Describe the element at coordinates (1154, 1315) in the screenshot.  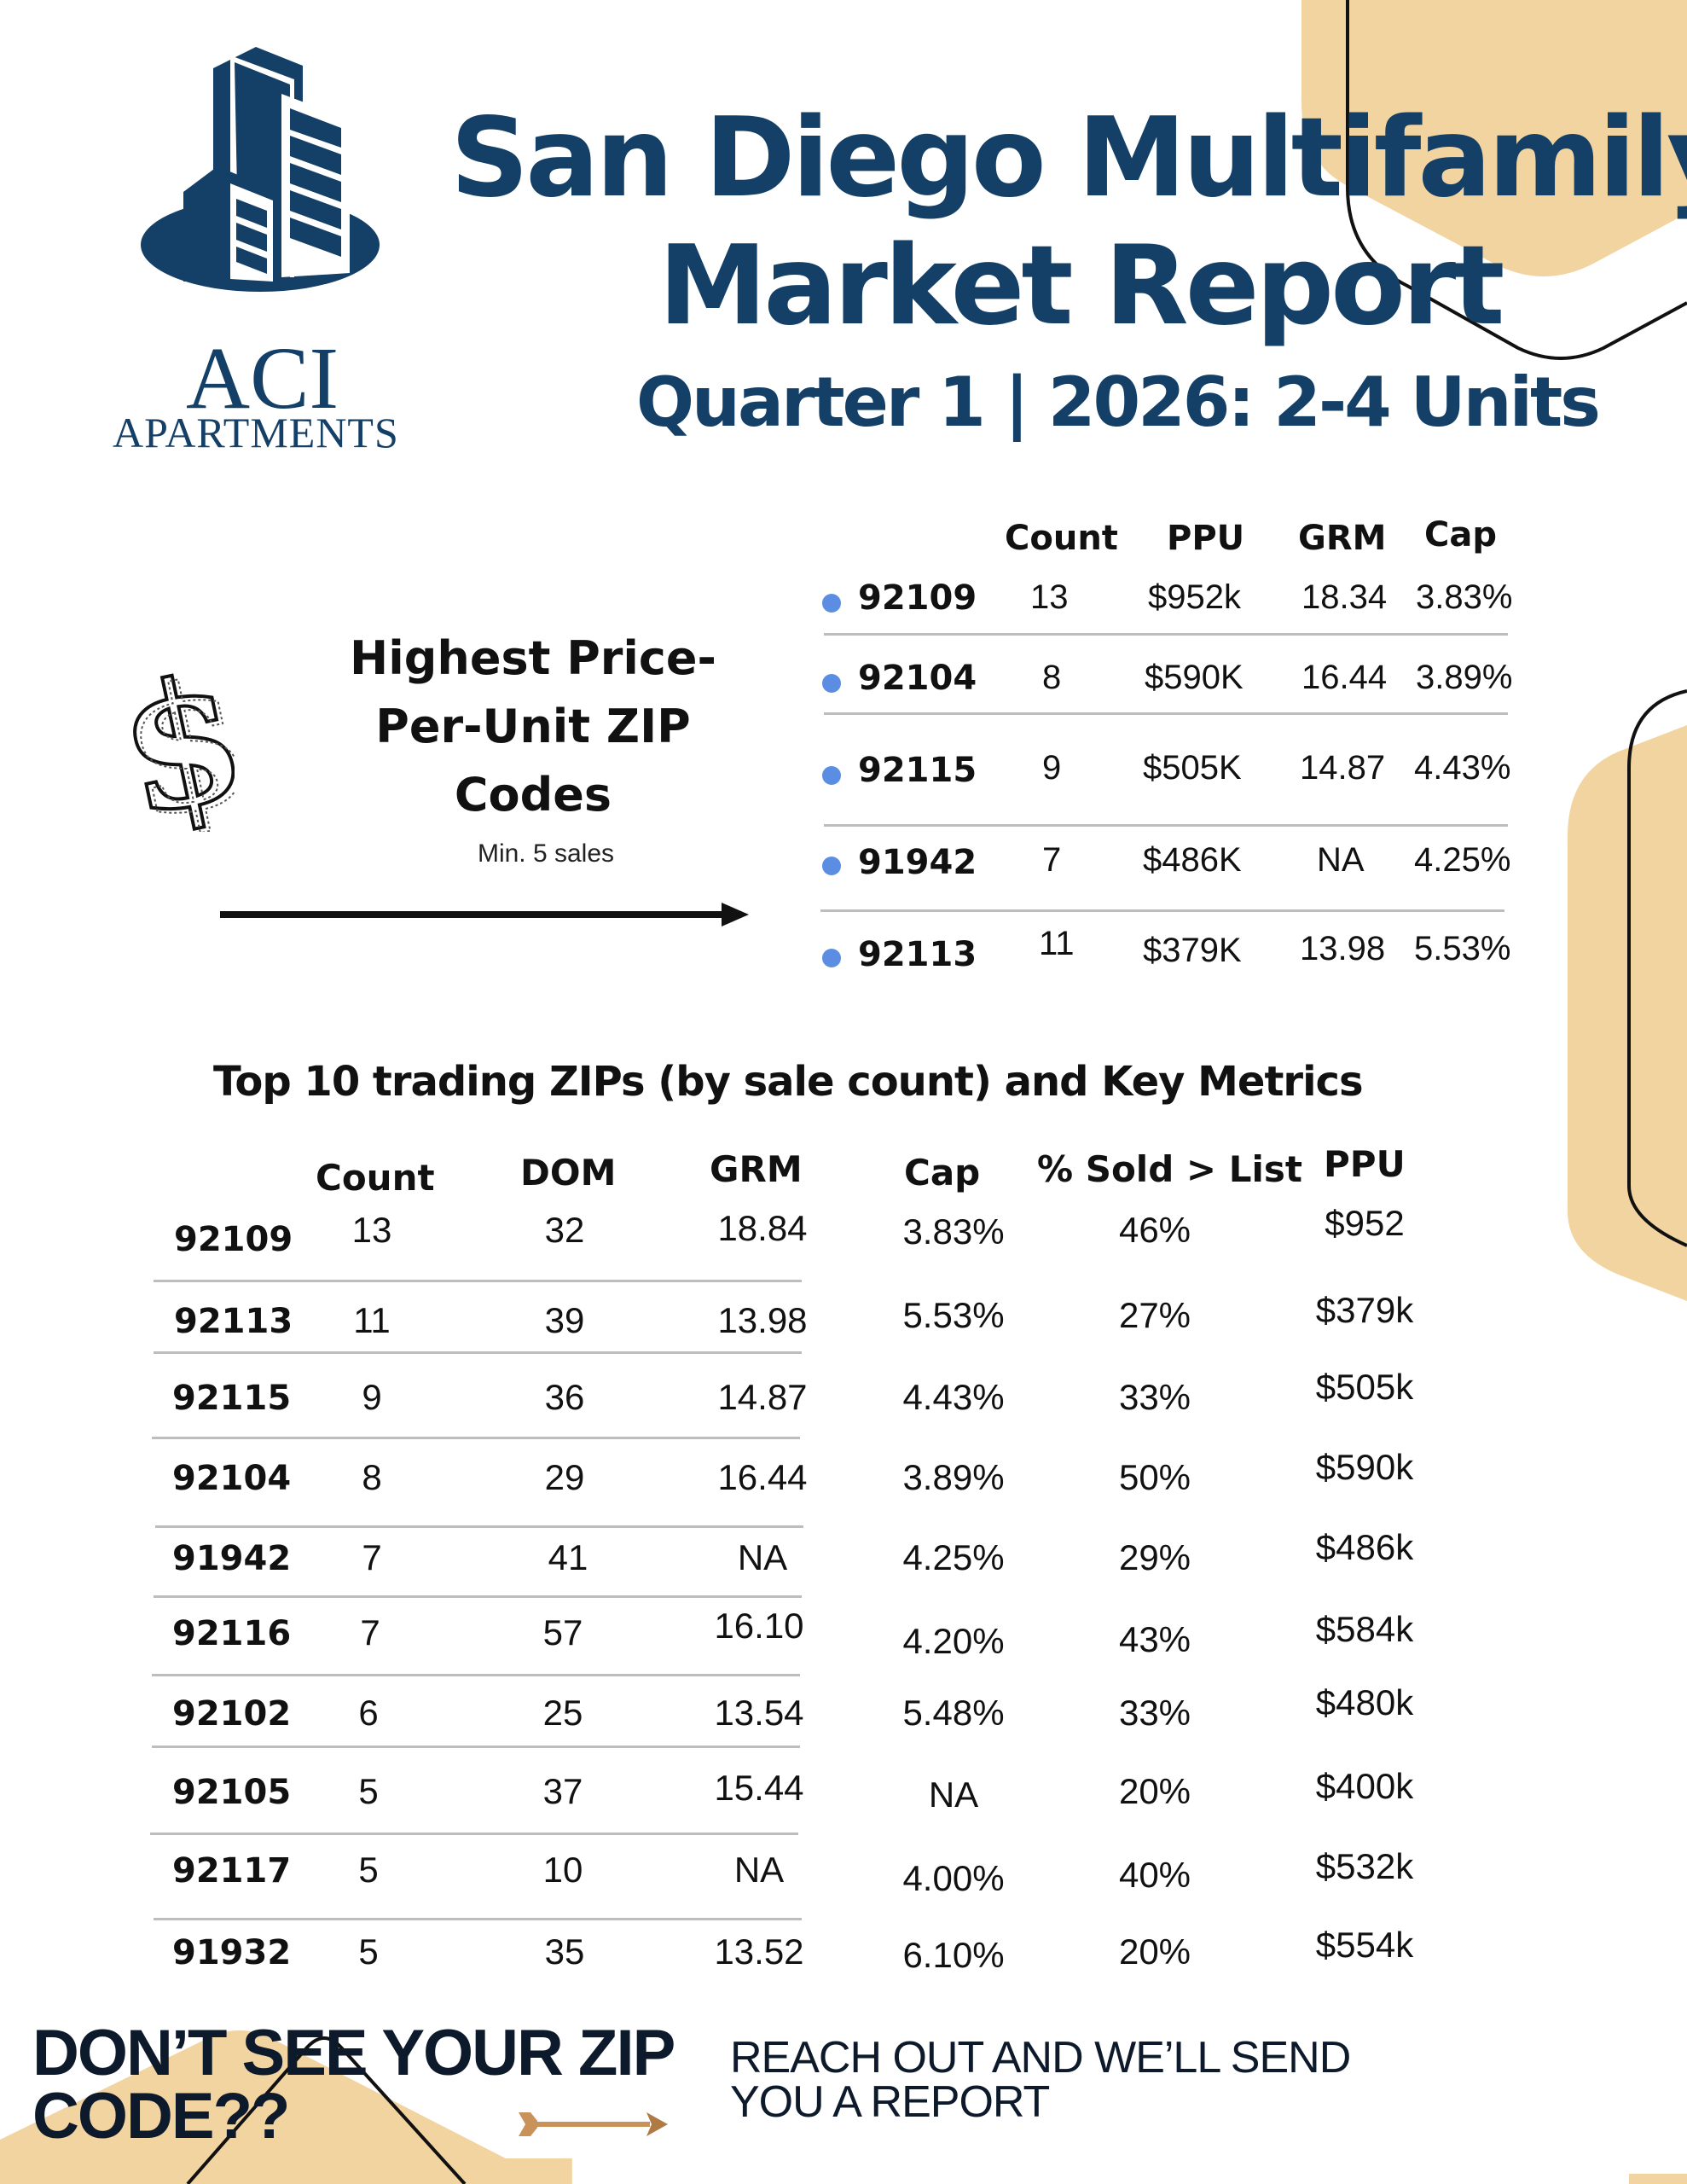
I see `sold-over-list-cell: 27%` at that location.